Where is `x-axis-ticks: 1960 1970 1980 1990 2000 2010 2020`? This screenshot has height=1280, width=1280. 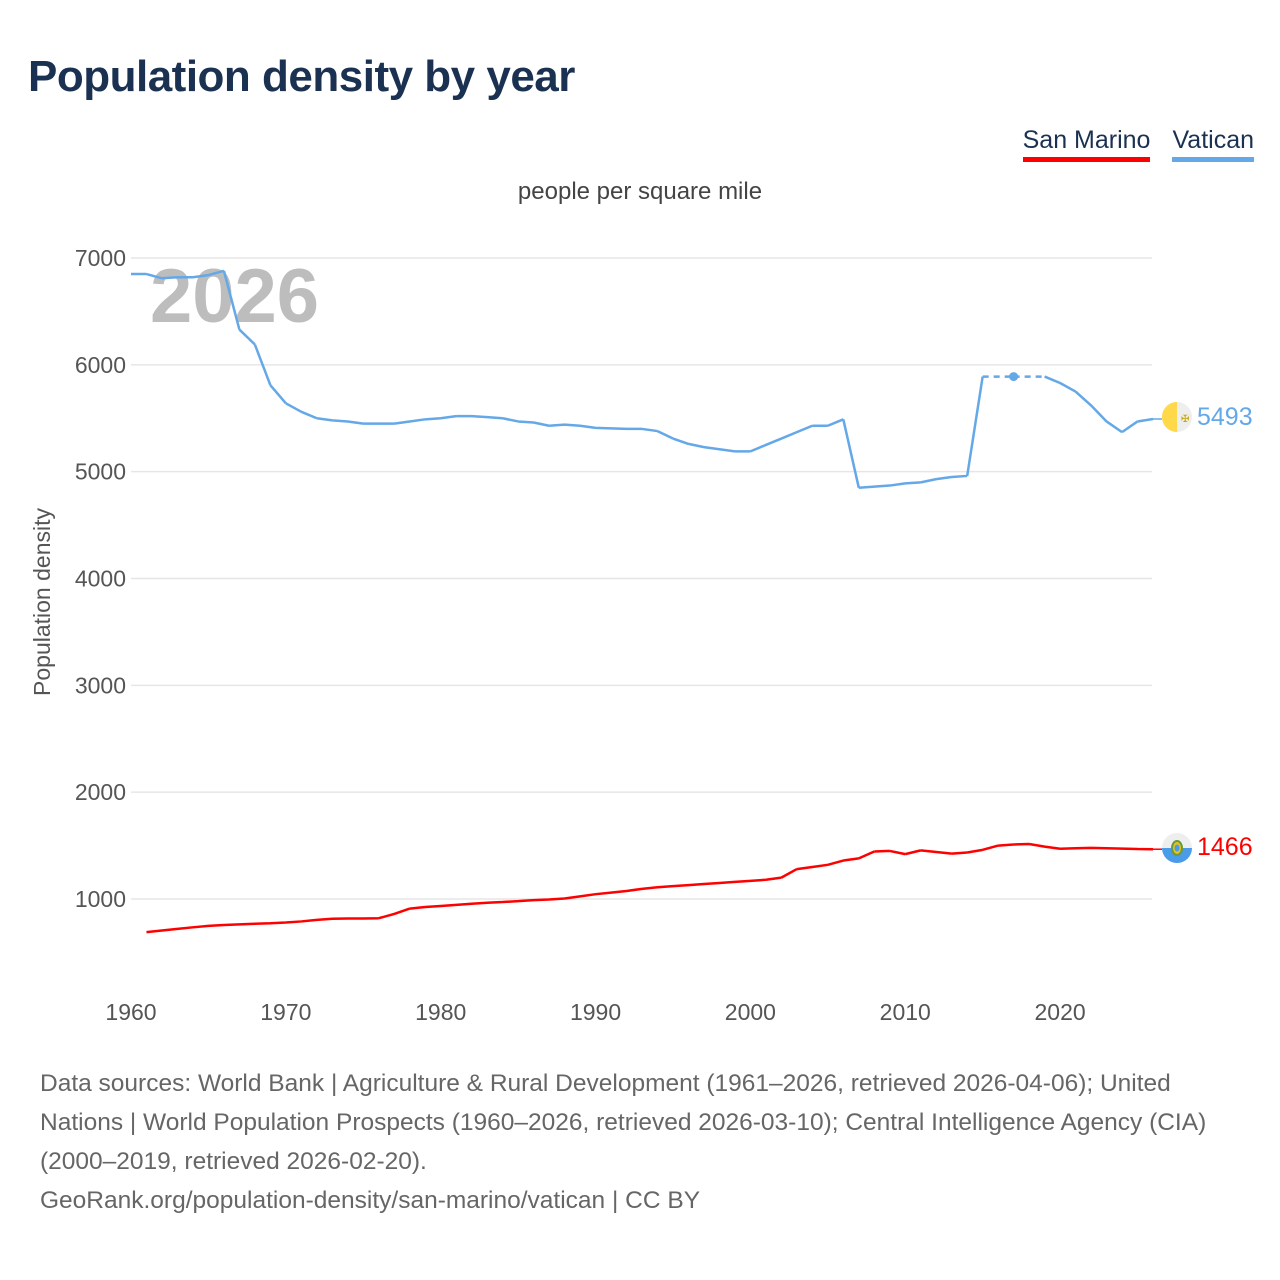 x-axis-ticks: 1960 1970 1980 1990 2000 2010 2020 is located at coordinates (595, 1012).